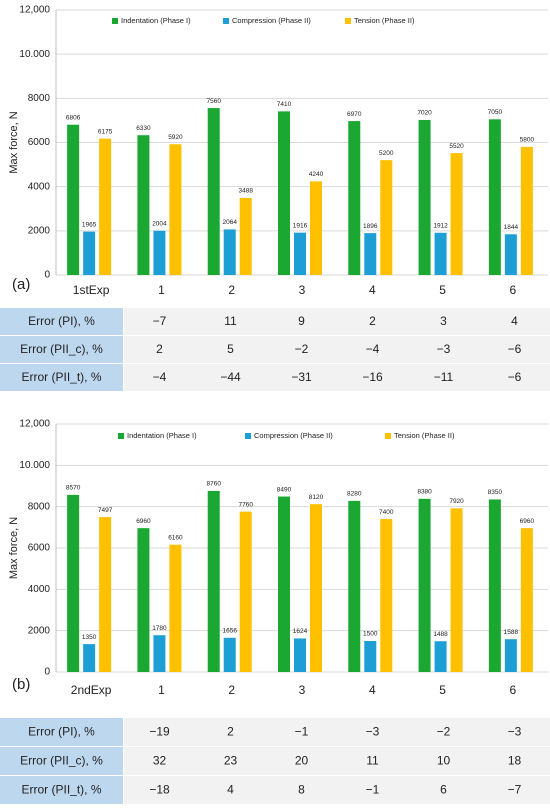 This screenshot has height=812, width=550. Describe the element at coordinates (143, 521) in the screenshot. I see `data-label: 6960` at that location.